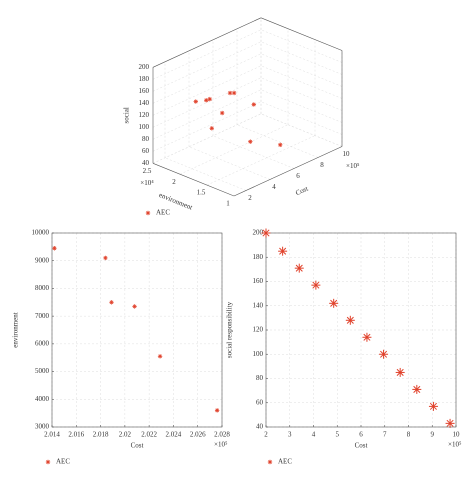  Describe the element at coordinates (258, 281) in the screenshot. I see `y-tick-label: 160` at that location.